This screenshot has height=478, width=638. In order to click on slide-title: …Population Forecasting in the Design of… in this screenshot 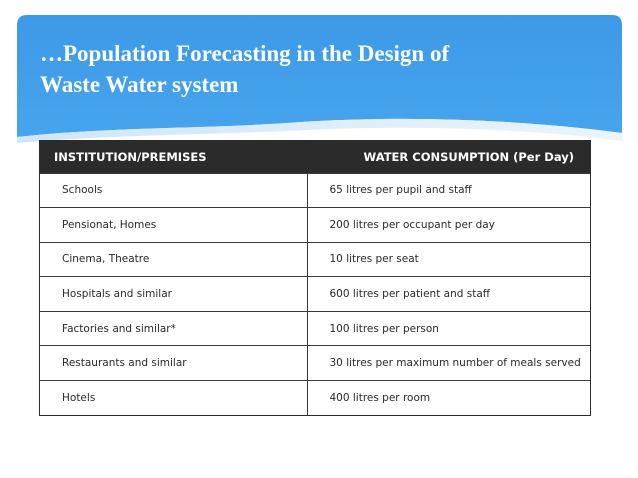, I will do `click(245, 69)`.